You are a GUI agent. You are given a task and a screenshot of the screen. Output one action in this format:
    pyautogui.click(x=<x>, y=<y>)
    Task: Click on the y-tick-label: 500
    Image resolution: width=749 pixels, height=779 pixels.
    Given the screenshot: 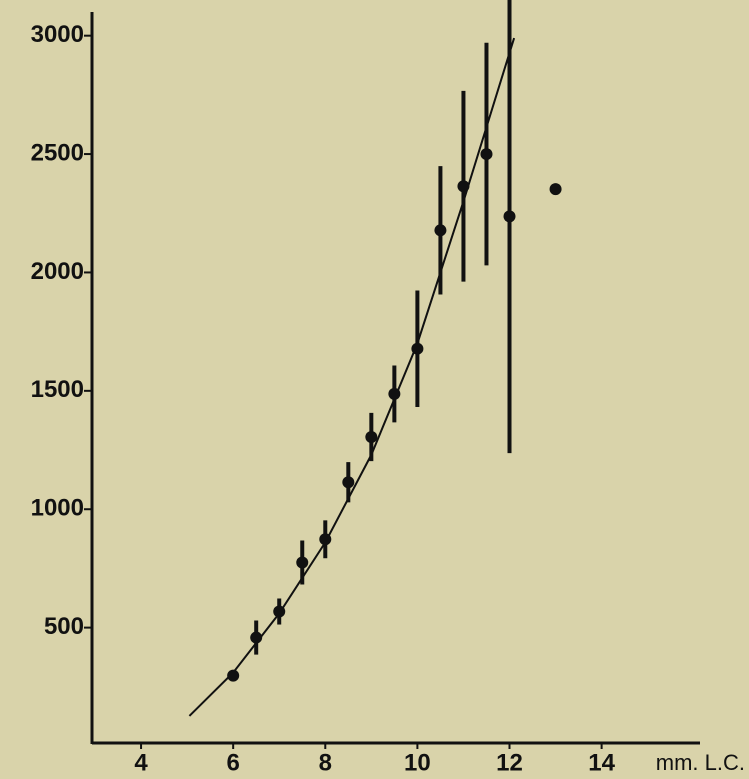 What is the action you would take?
    pyautogui.click(x=64, y=626)
    